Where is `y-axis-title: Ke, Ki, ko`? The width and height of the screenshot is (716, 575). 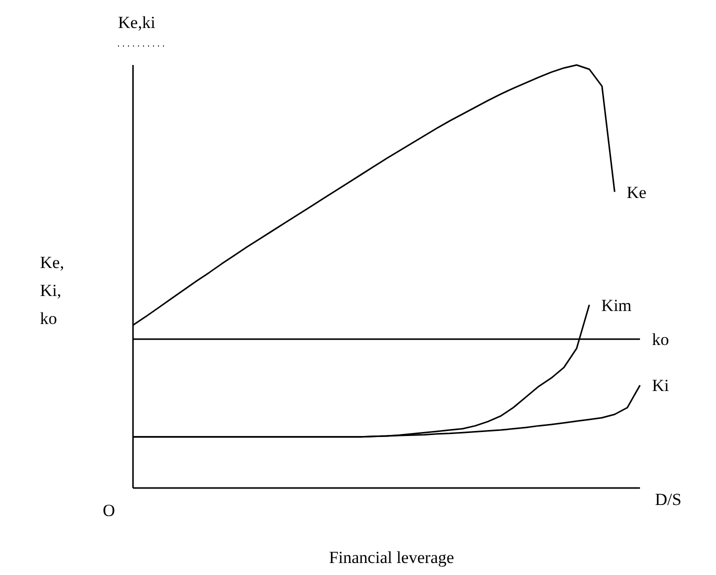 y-axis-title: Ke, Ki, ko is located at coordinates (52, 290).